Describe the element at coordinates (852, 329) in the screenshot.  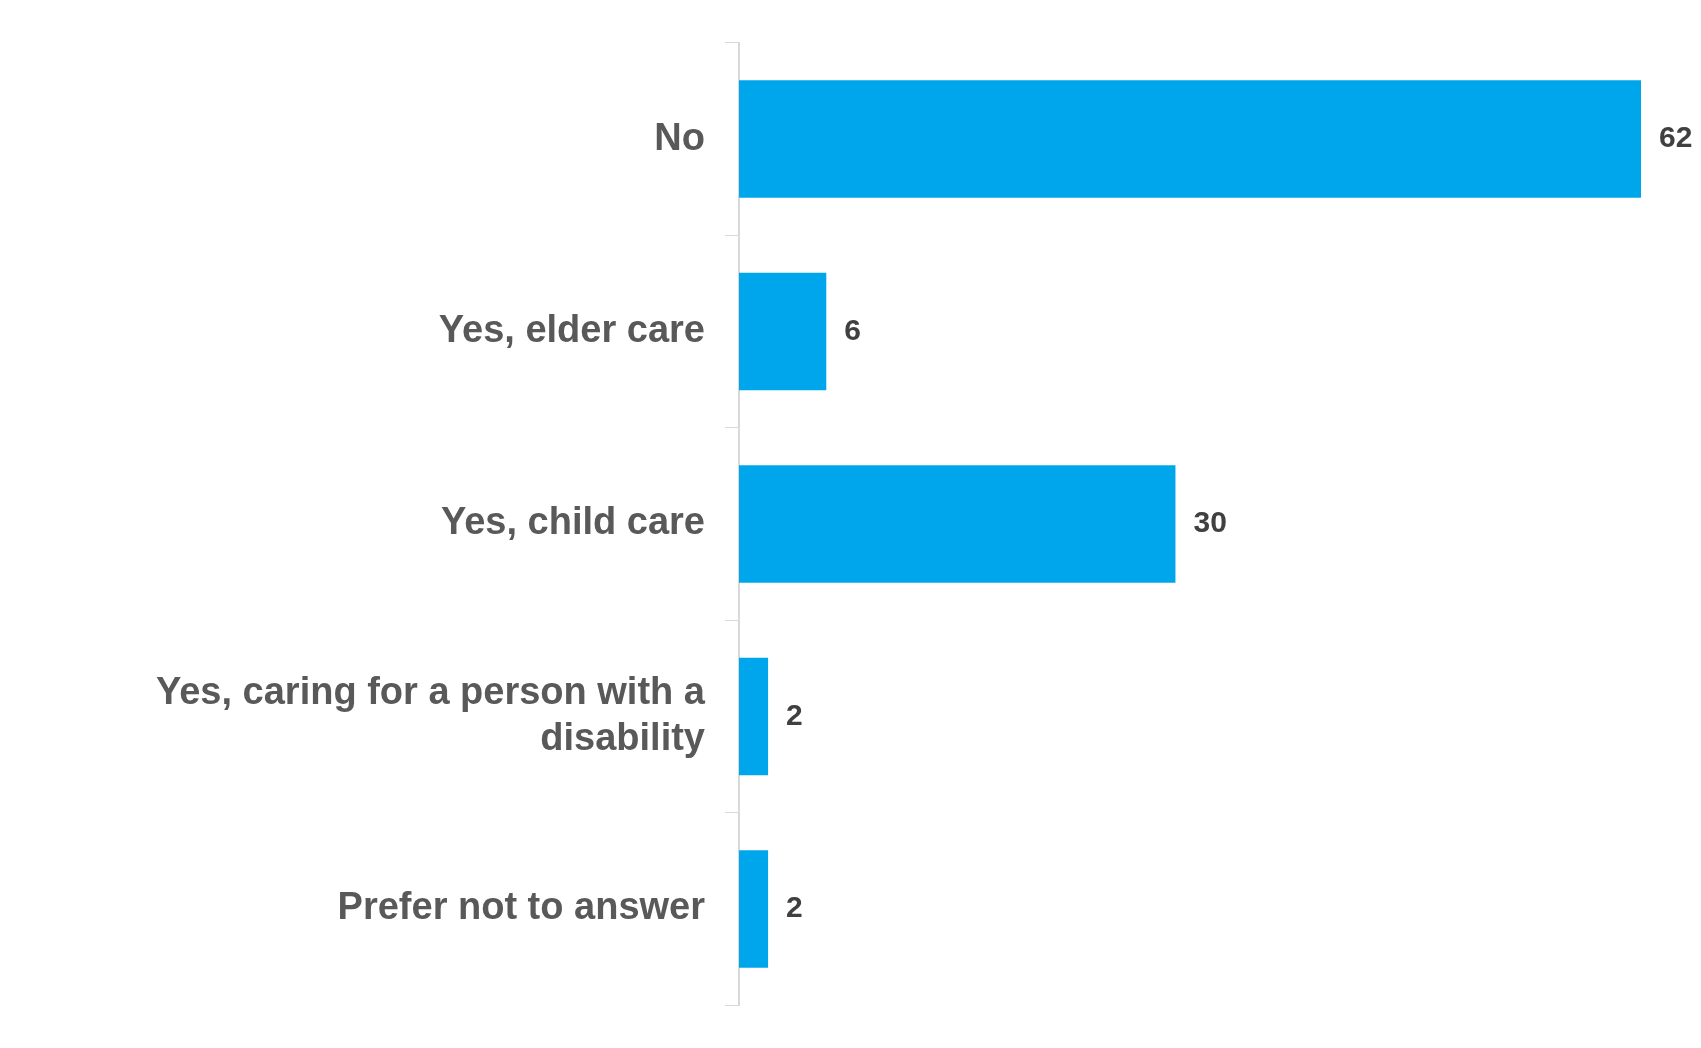
I see `data-label: 6` at that location.